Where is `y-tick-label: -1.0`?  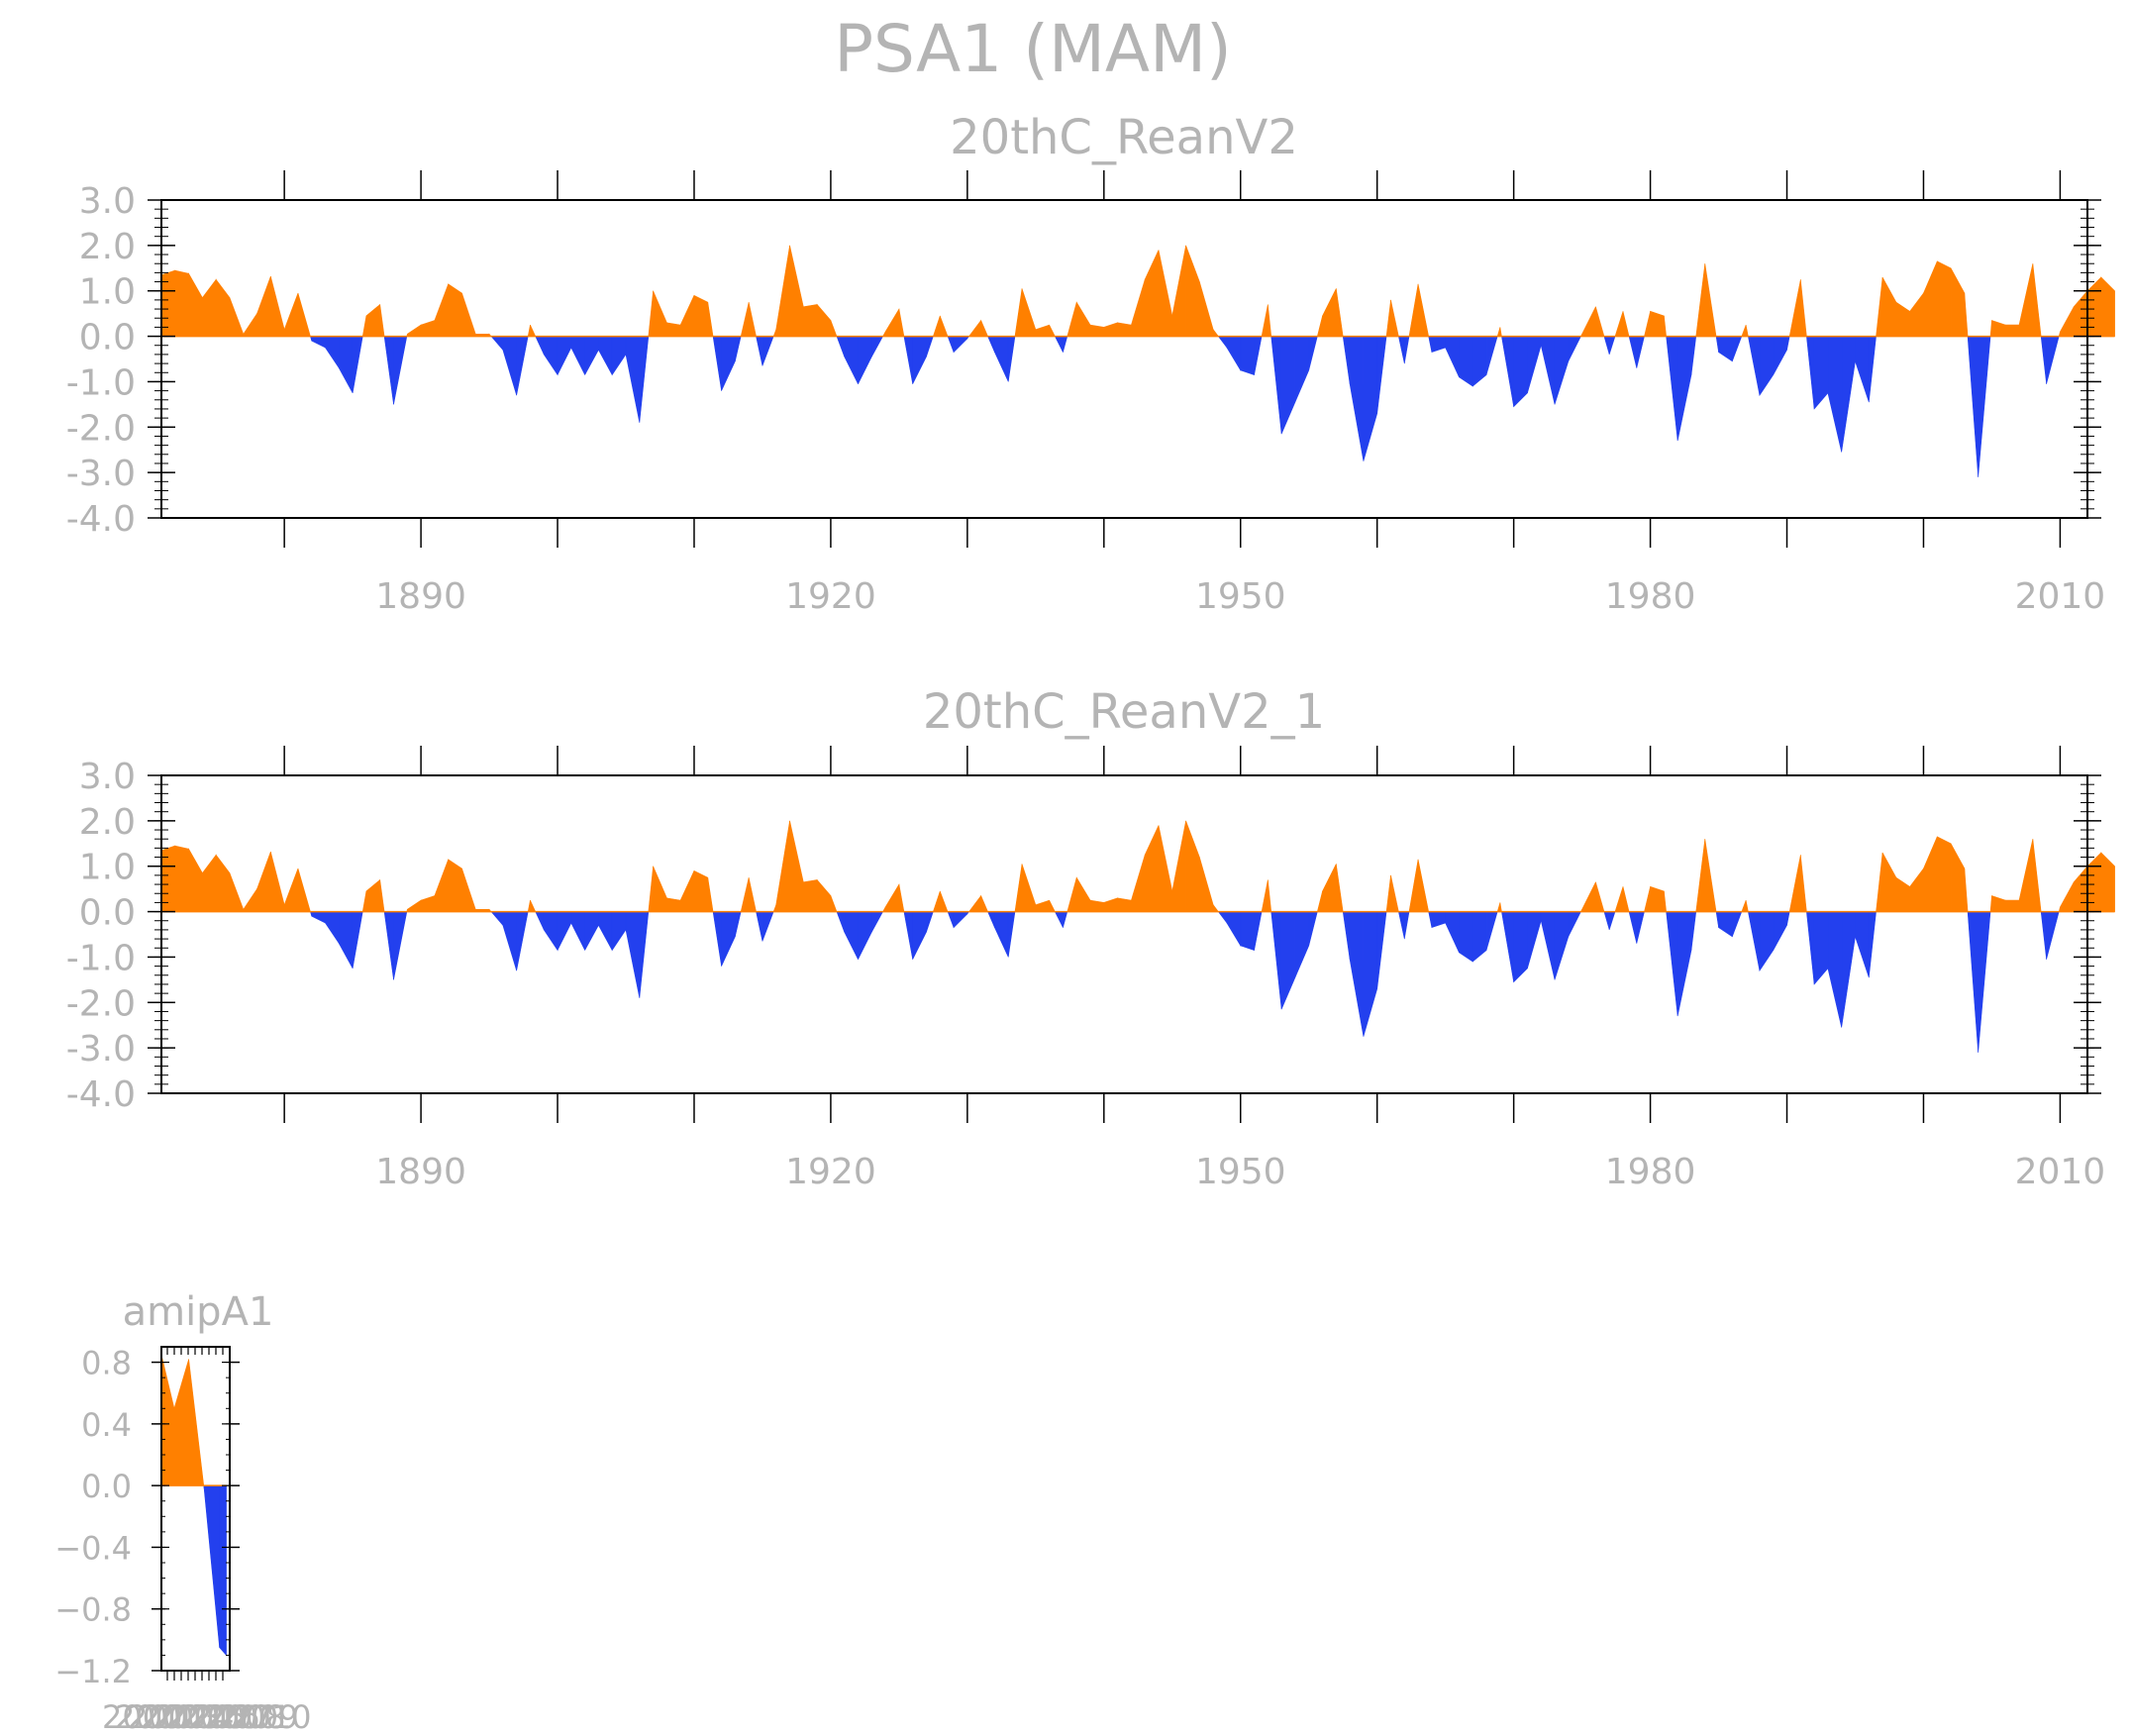
y-tick-label: -1.0 is located at coordinates (101, 958).